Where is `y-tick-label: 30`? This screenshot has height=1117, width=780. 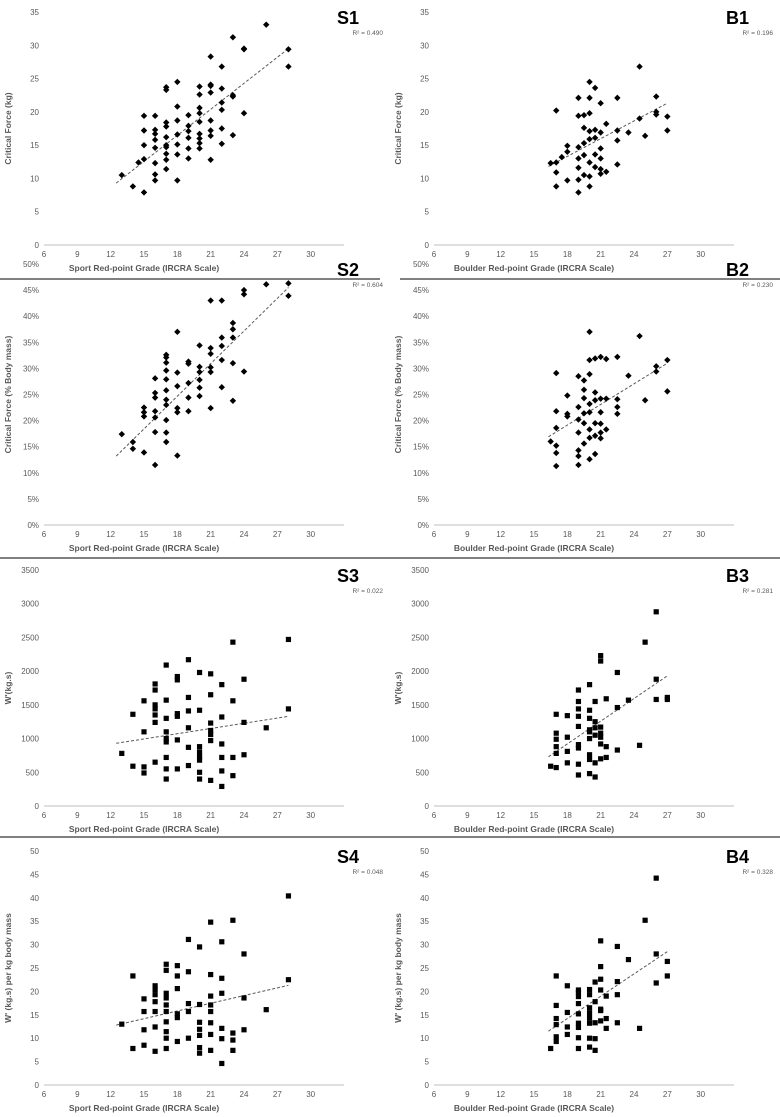
y-tick-label: 30 is located at coordinates (34, 945).